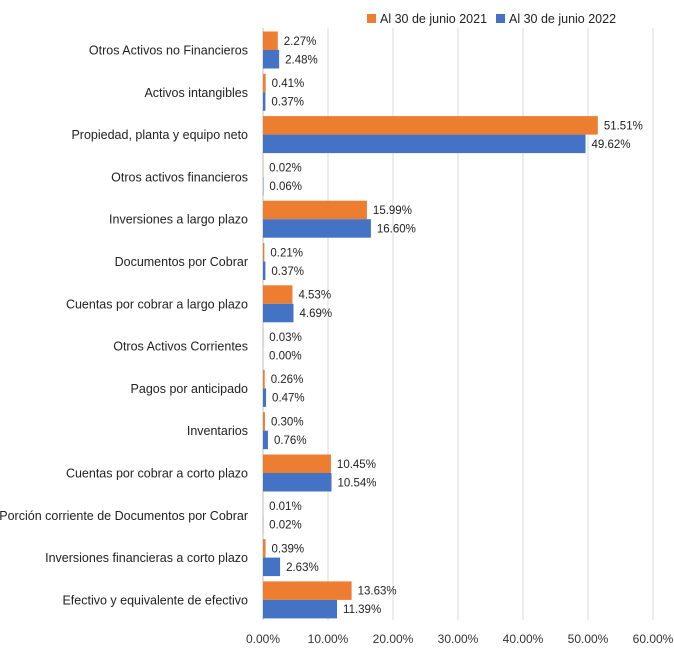 This screenshot has width=674, height=655. Describe the element at coordinates (157, 474) in the screenshot. I see `category-label: Cuentas por cobrar a corto plazo` at that location.